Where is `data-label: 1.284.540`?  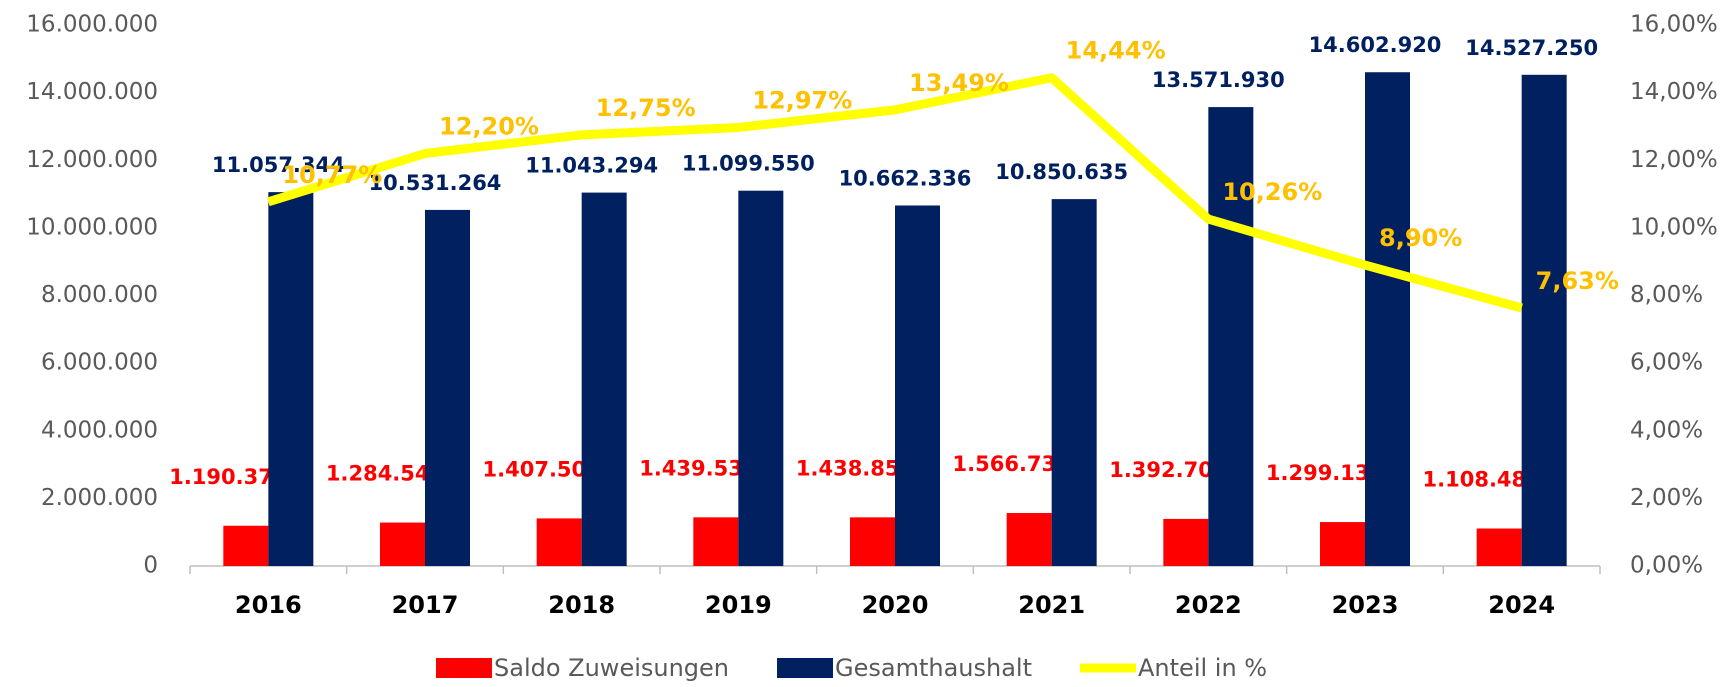 data-label: 1.284.540 is located at coordinates (385, 474).